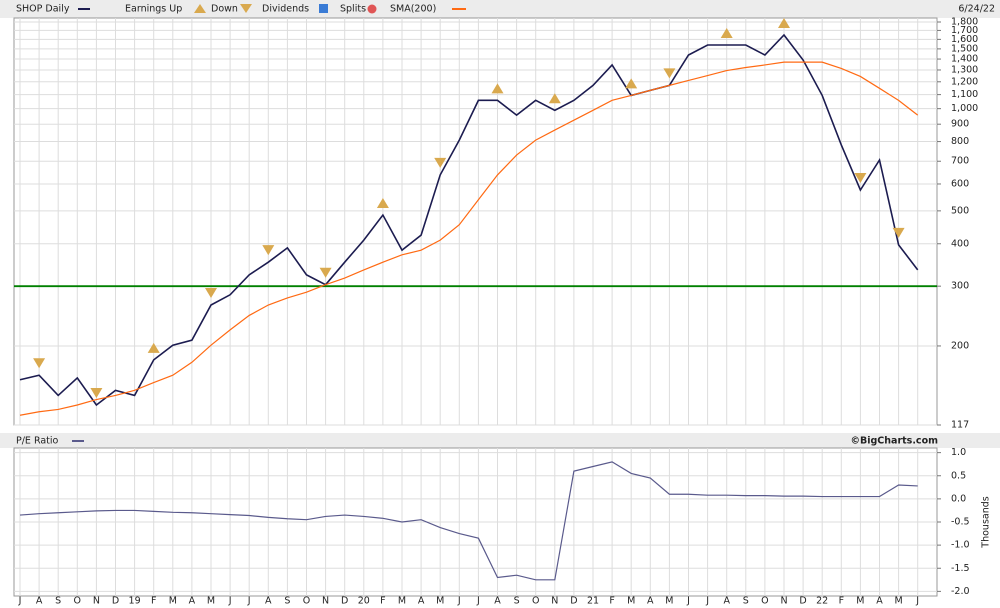 The image size is (1000, 608). Describe the element at coordinates (593, 601) in the screenshot. I see `x-tick-label: 21` at that location.